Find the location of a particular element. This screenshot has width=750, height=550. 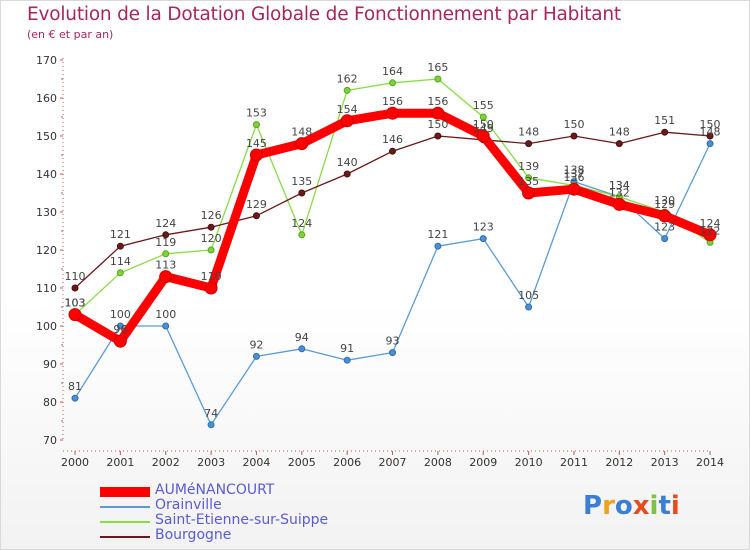

data-label: 96 is located at coordinates (120, 329).